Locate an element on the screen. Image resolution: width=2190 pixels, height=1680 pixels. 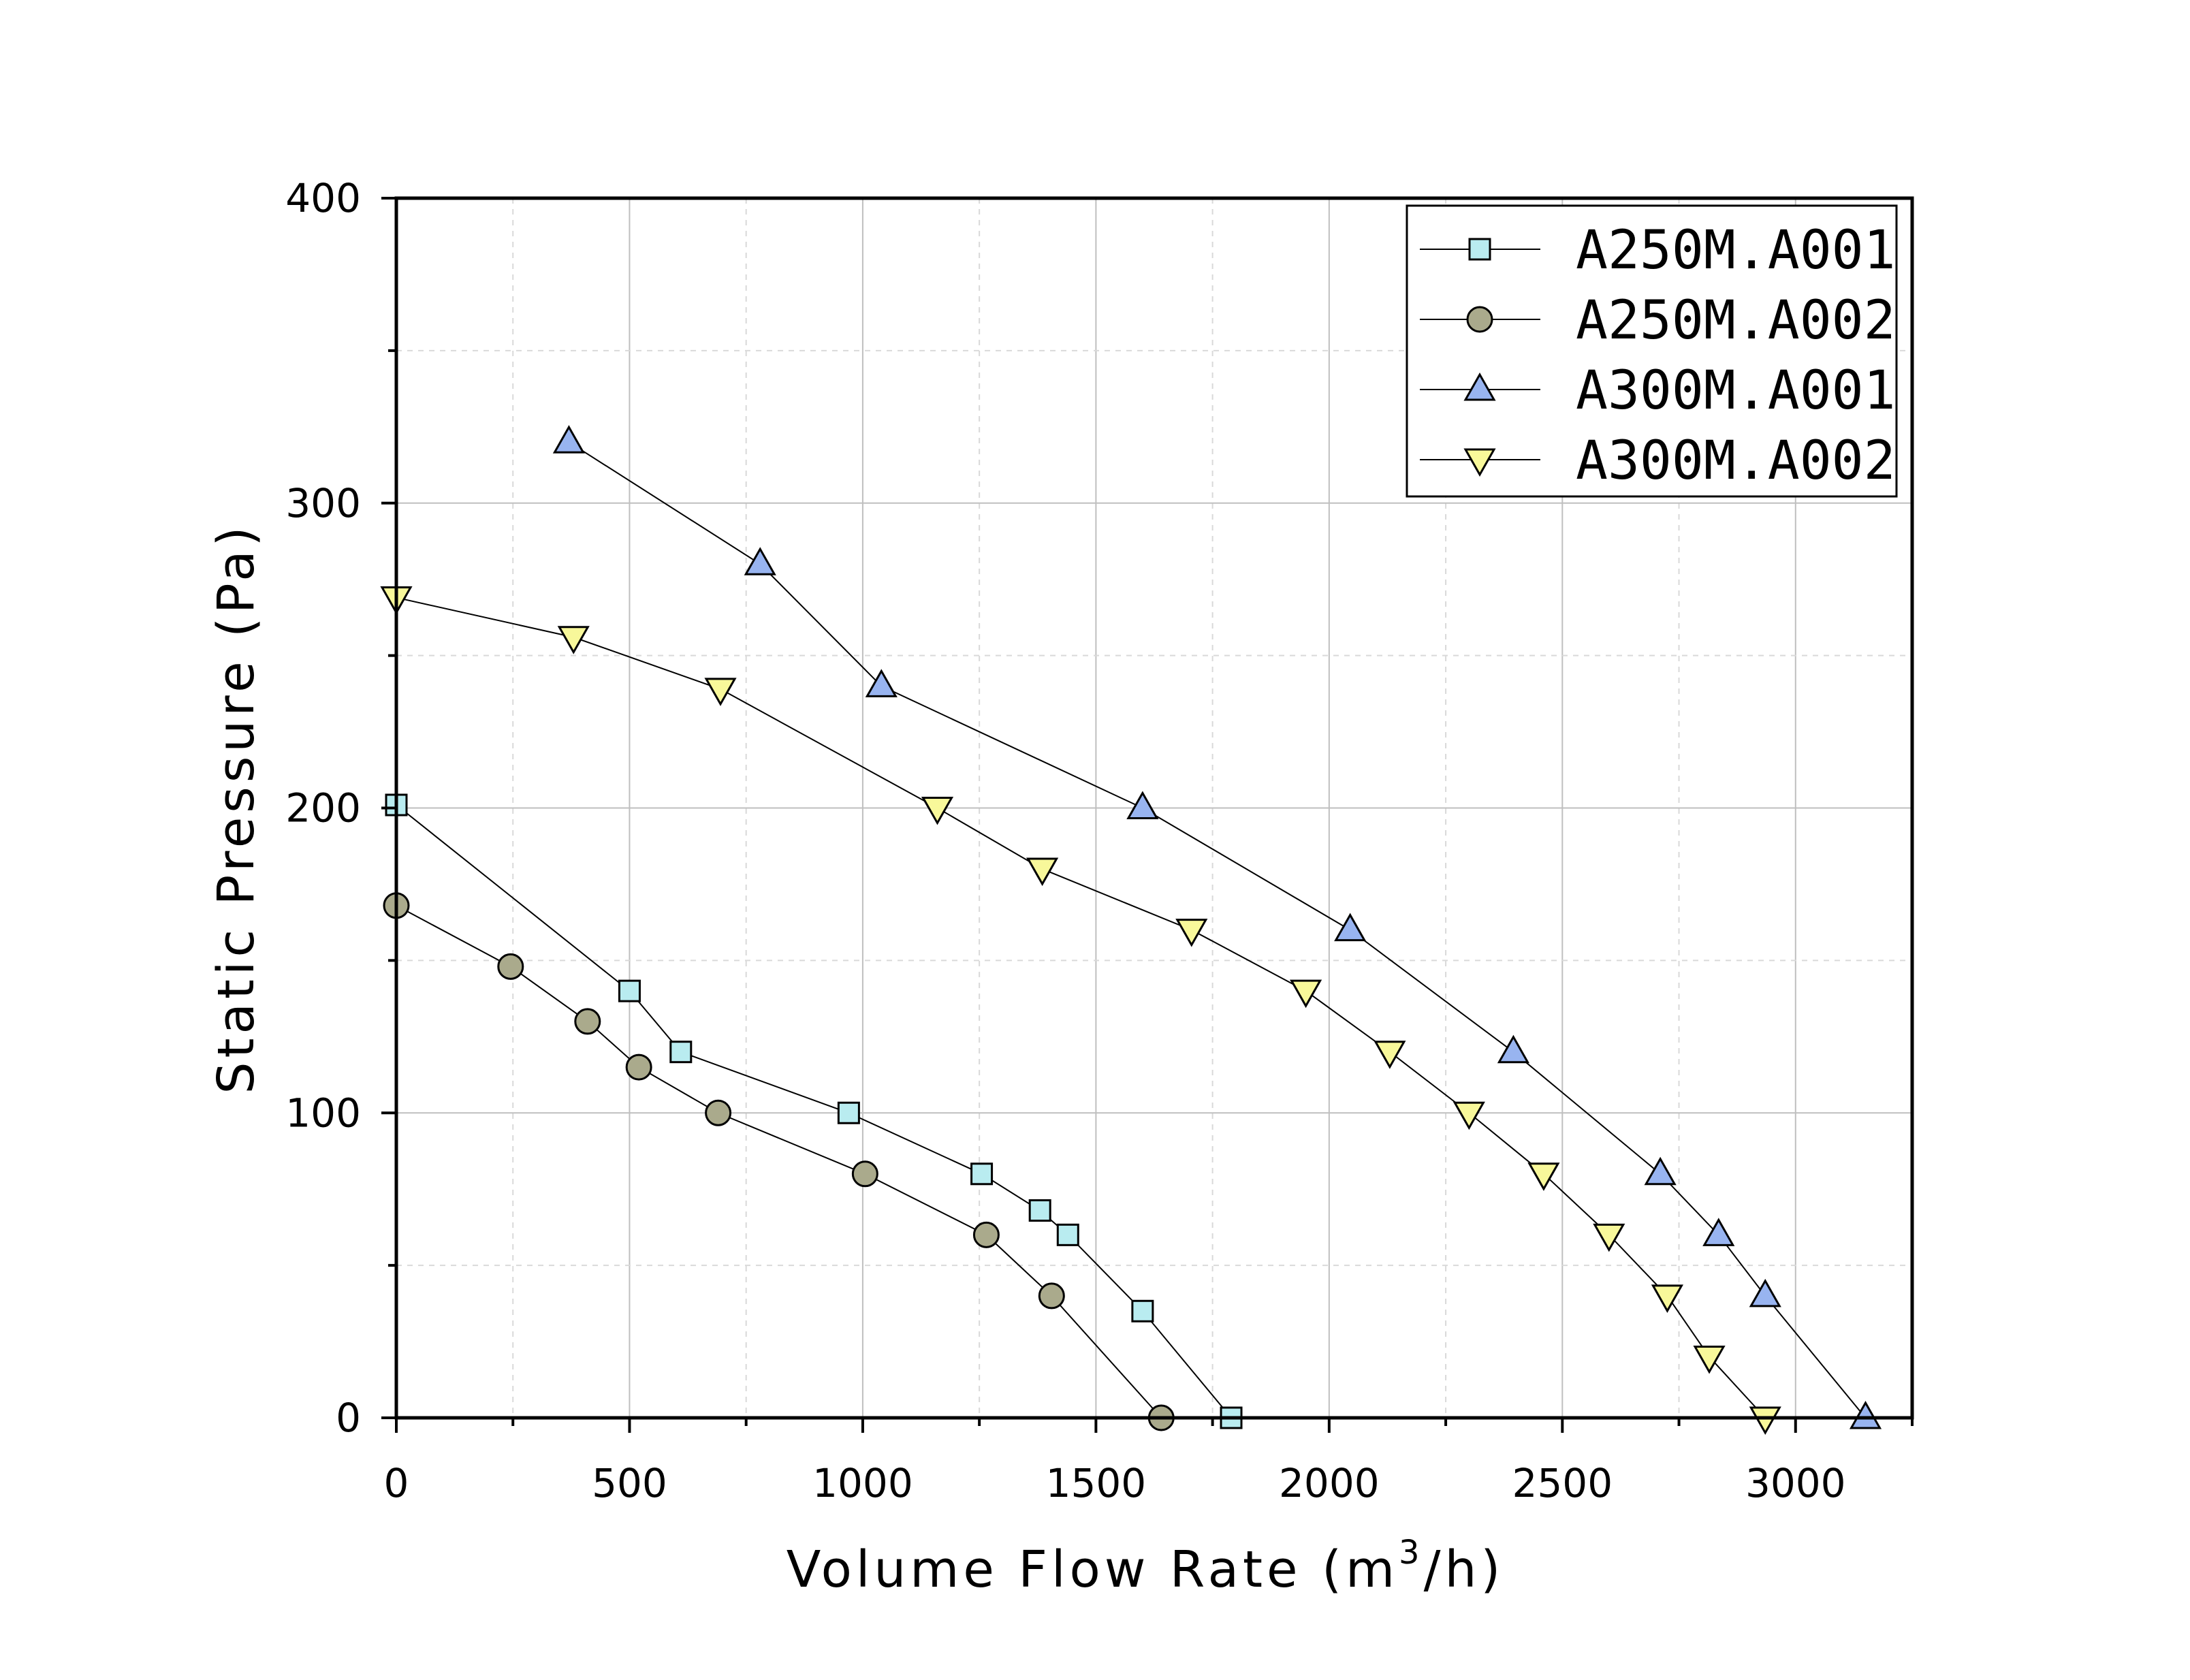
y-axis-title: Static Pressure (Pa) is located at coordinates (236, 808).